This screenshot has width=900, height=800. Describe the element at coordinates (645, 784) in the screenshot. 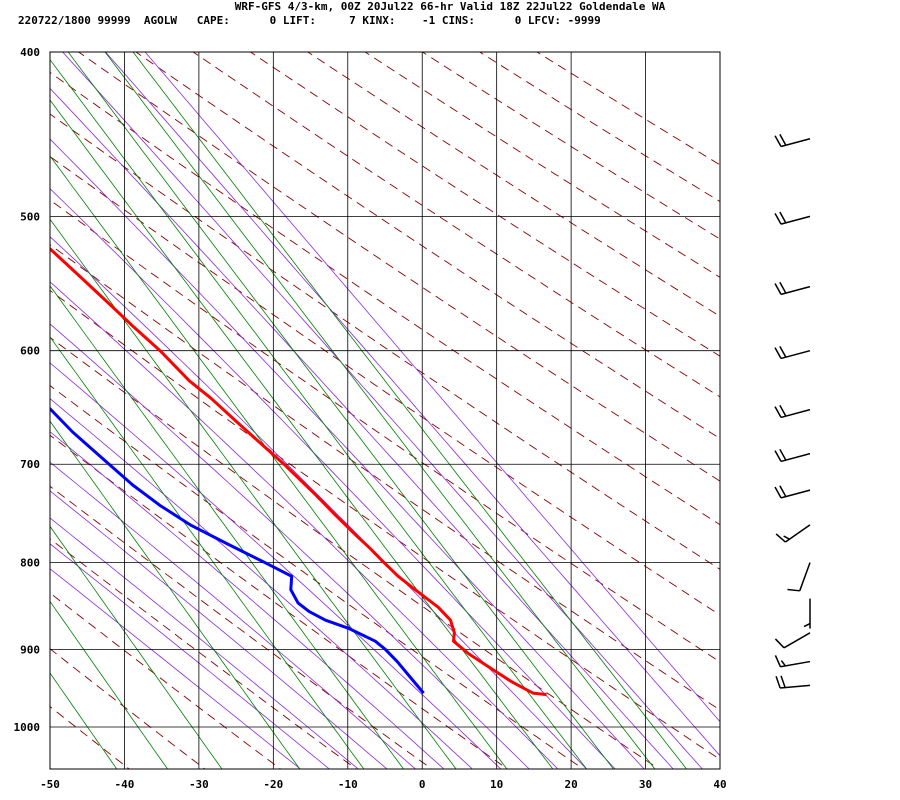

I see `x-tick-label: 30` at that location.